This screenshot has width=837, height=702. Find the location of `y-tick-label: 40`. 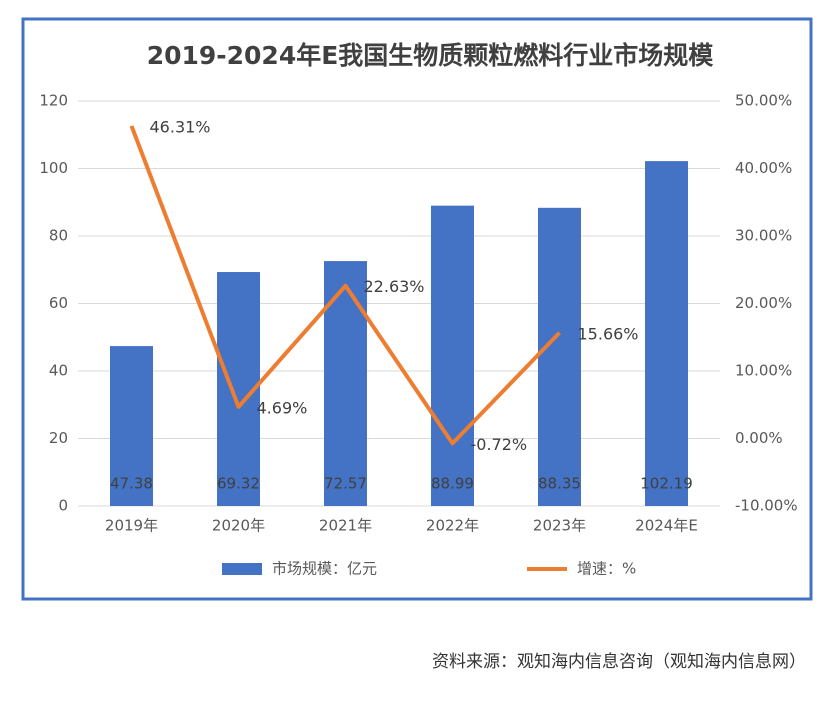

y-tick-label: 40 is located at coordinates (58, 371).